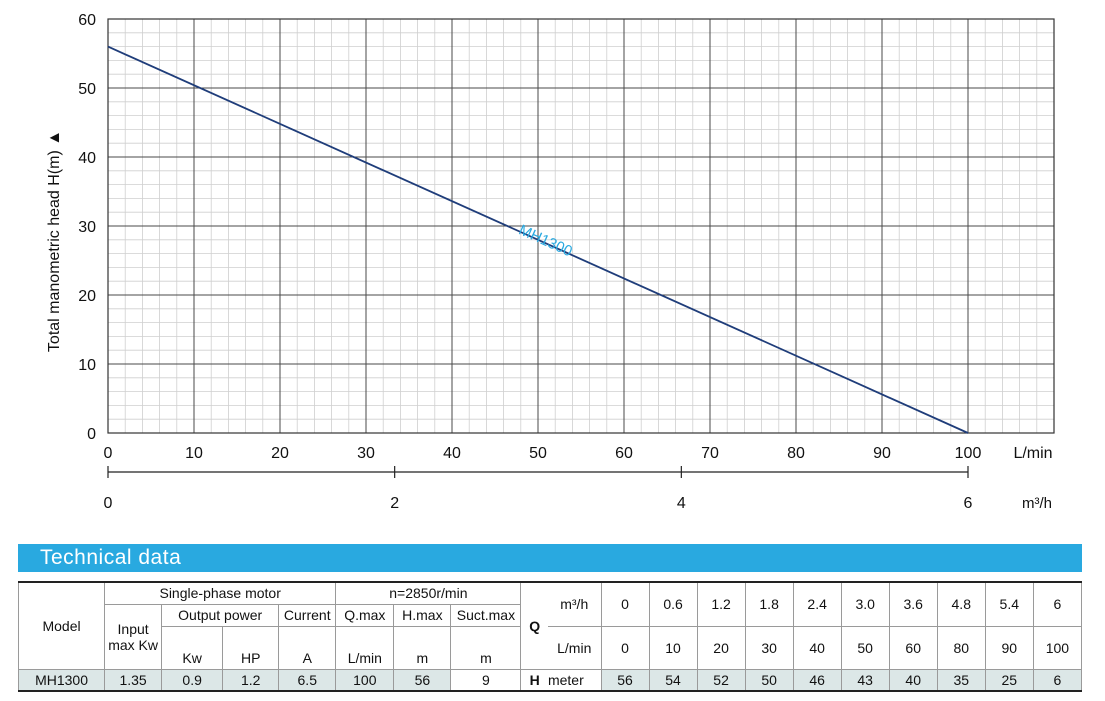 The height and width of the screenshot is (701, 1105). What do you see at coordinates (111, 557) in the screenshot?
I see `technical-data-title: Technical data` at bounding box center [111, 557].